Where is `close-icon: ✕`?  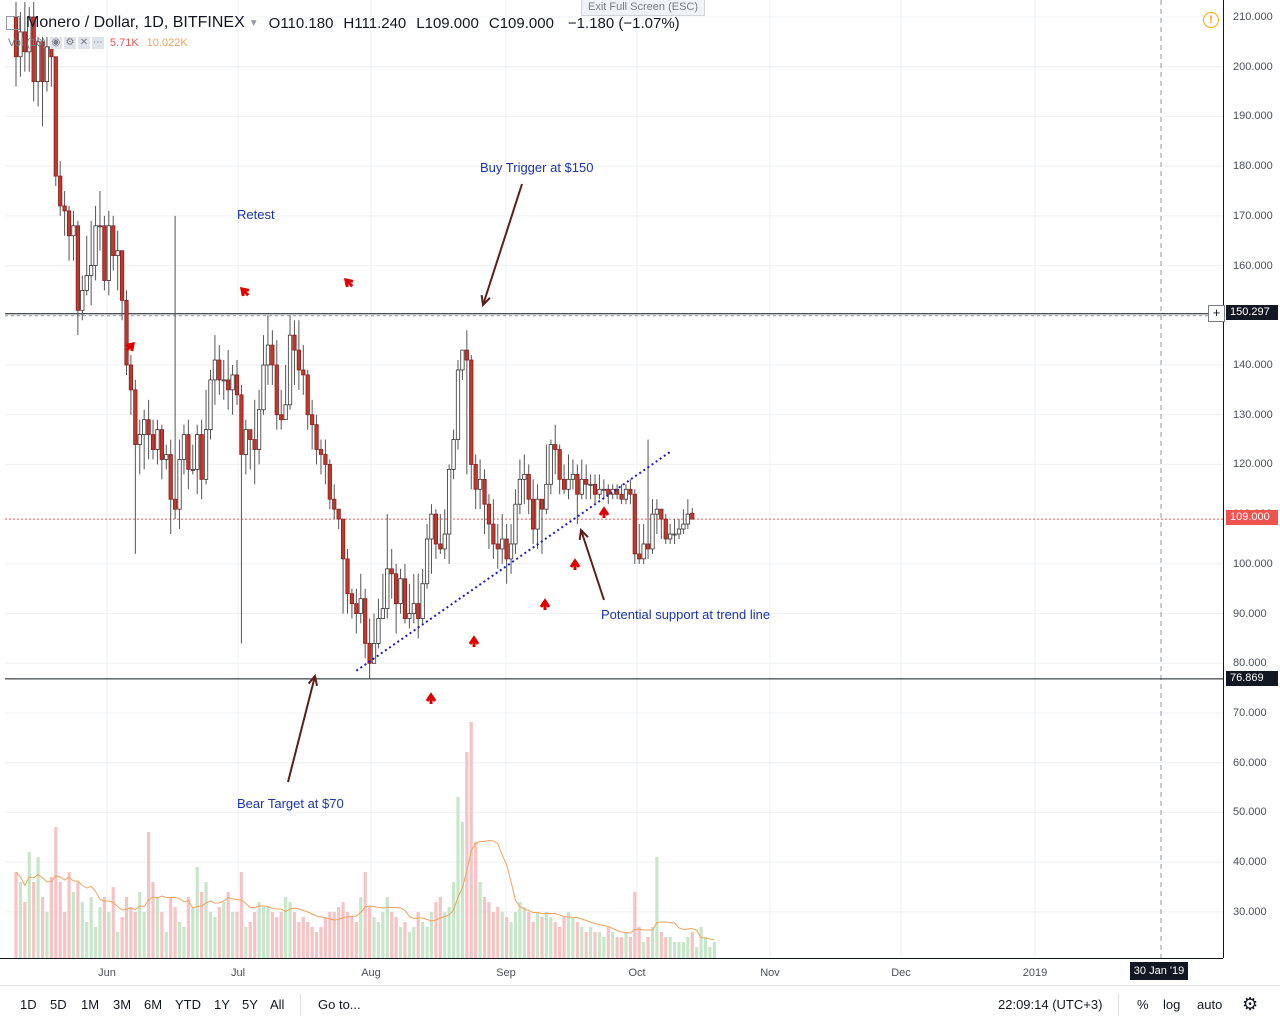
close-icon: ✕ is located at coordinates (83, 43).